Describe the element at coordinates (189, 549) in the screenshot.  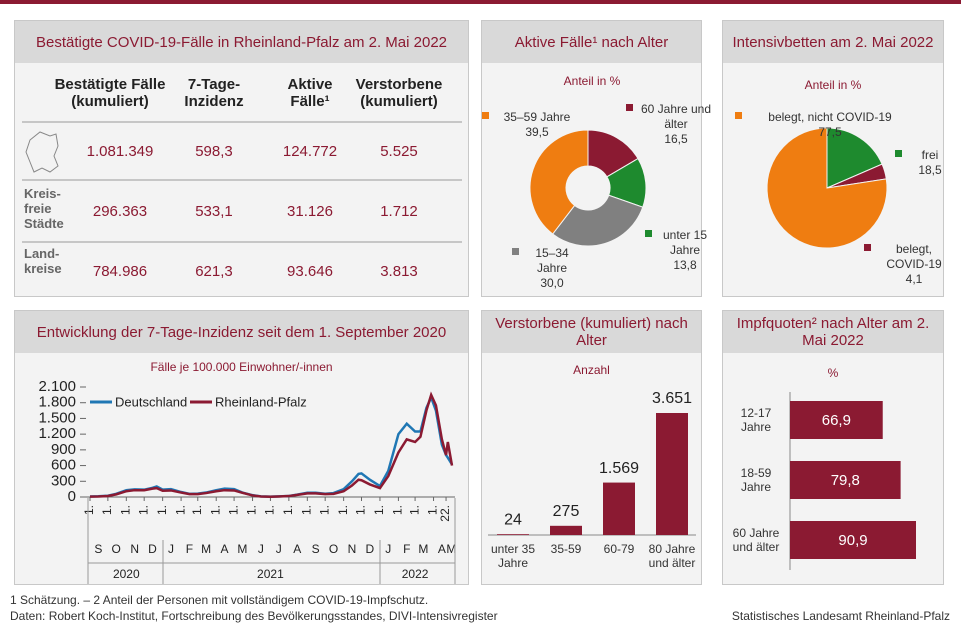
I see `month-label: F` at that location.